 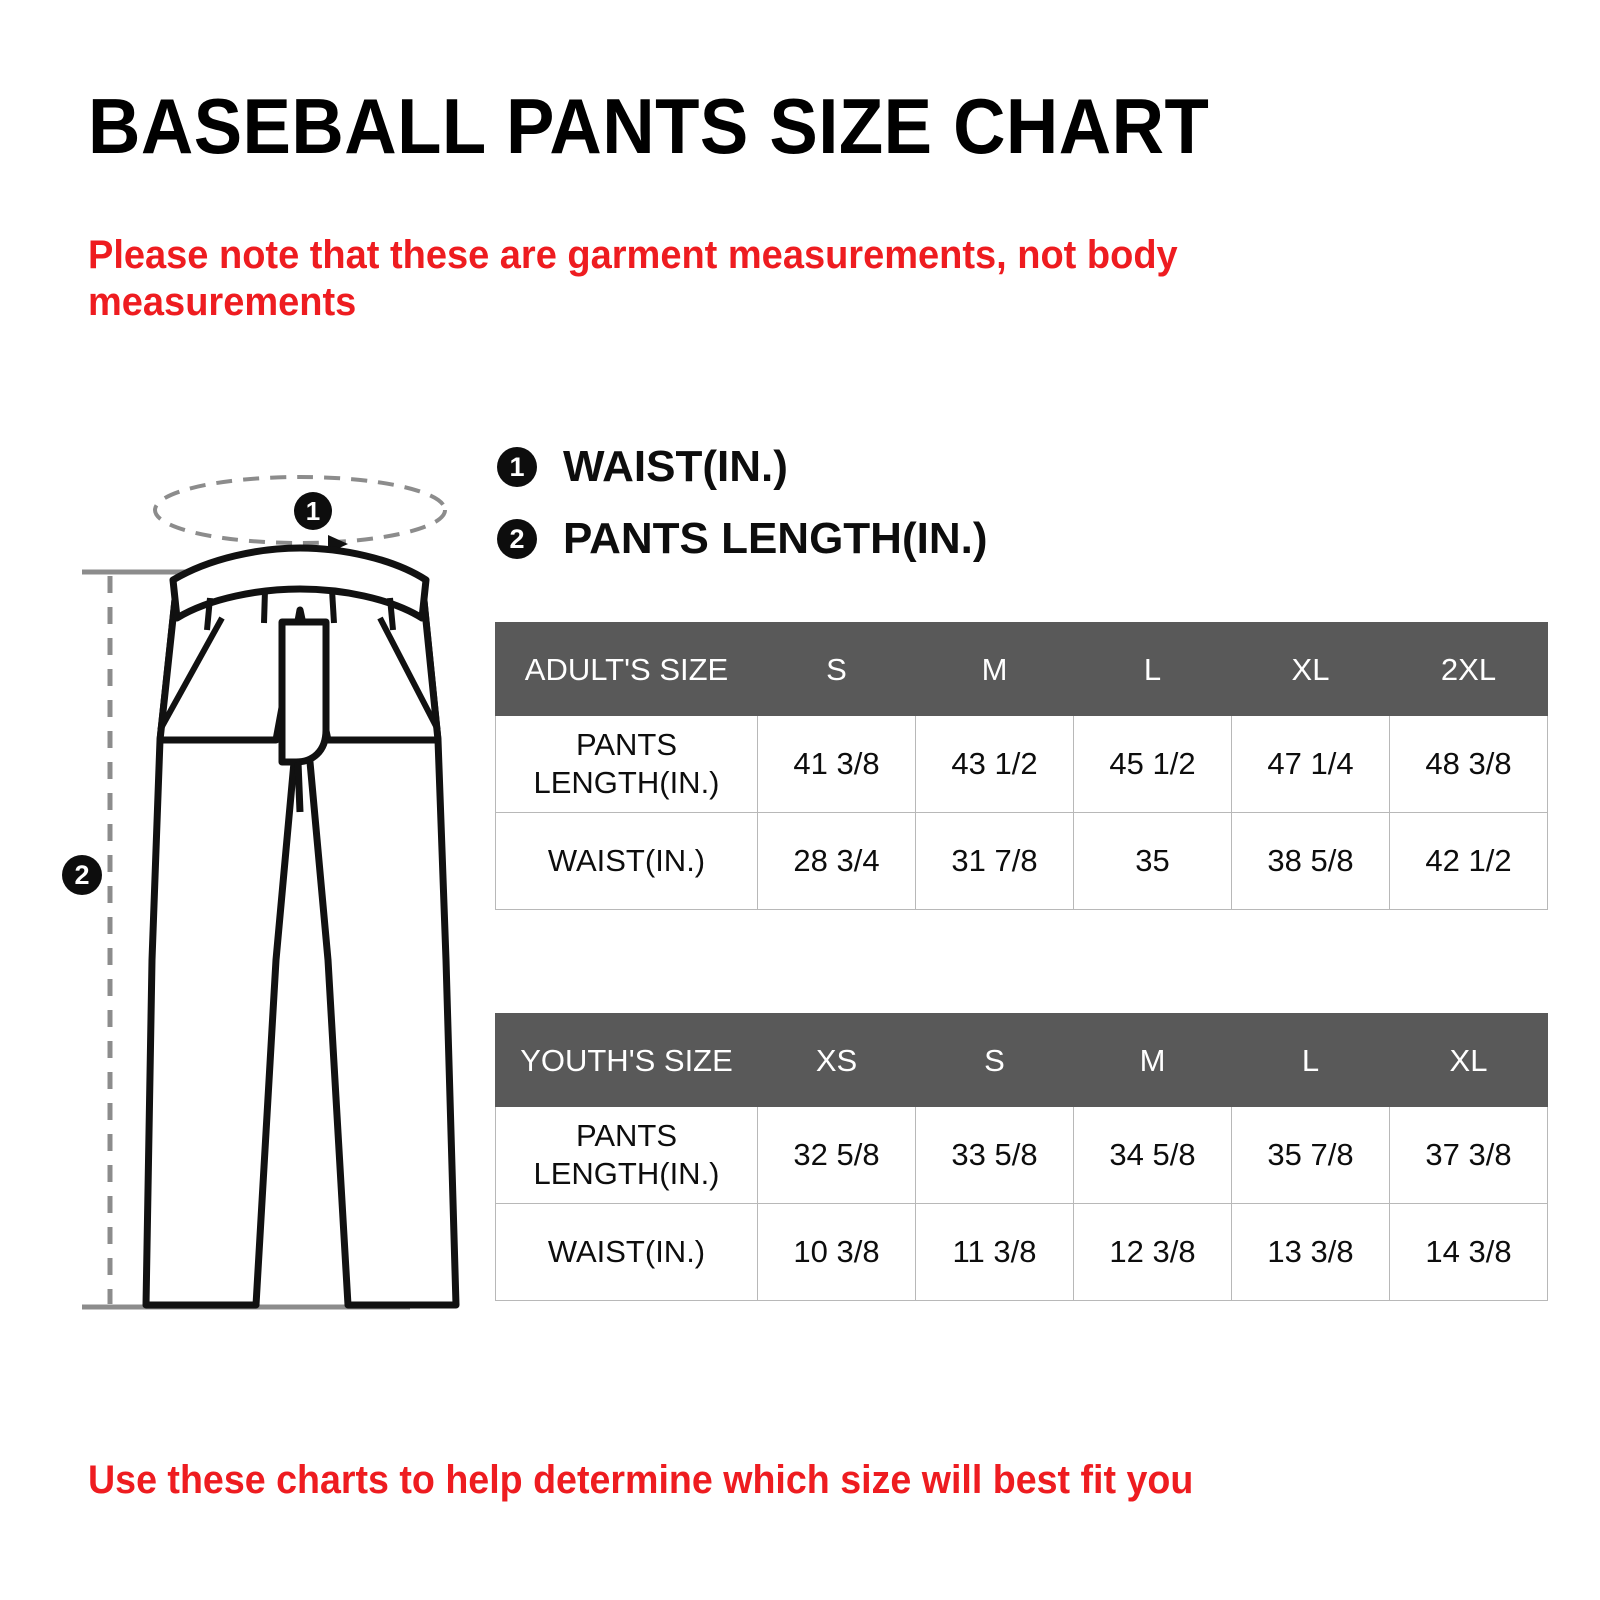 I want to click on belt-loop-left-icon, so click(x=208, y=614).